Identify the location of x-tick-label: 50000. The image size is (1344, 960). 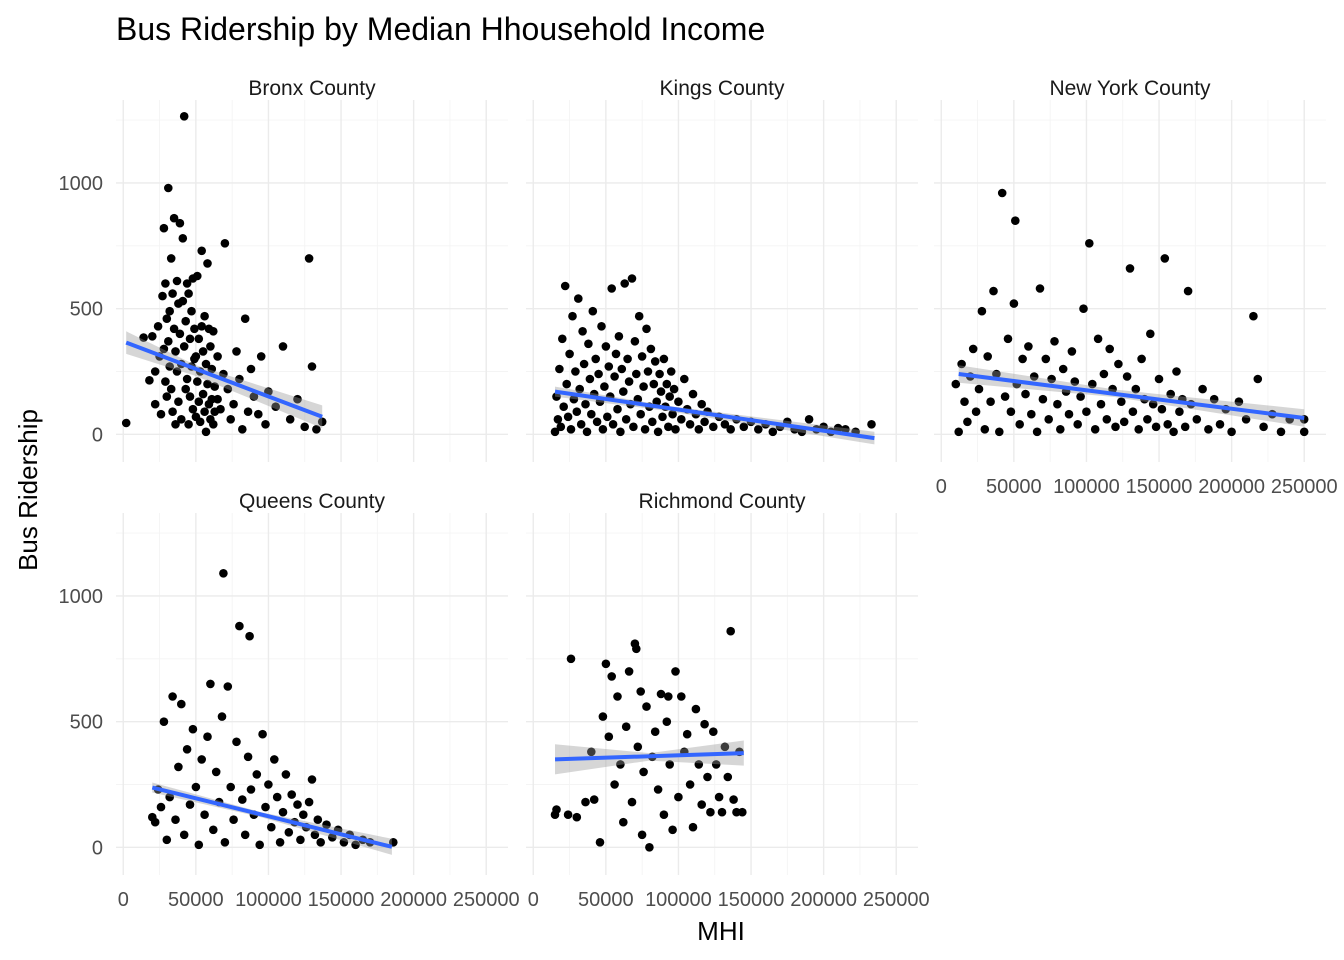
(606, 900).